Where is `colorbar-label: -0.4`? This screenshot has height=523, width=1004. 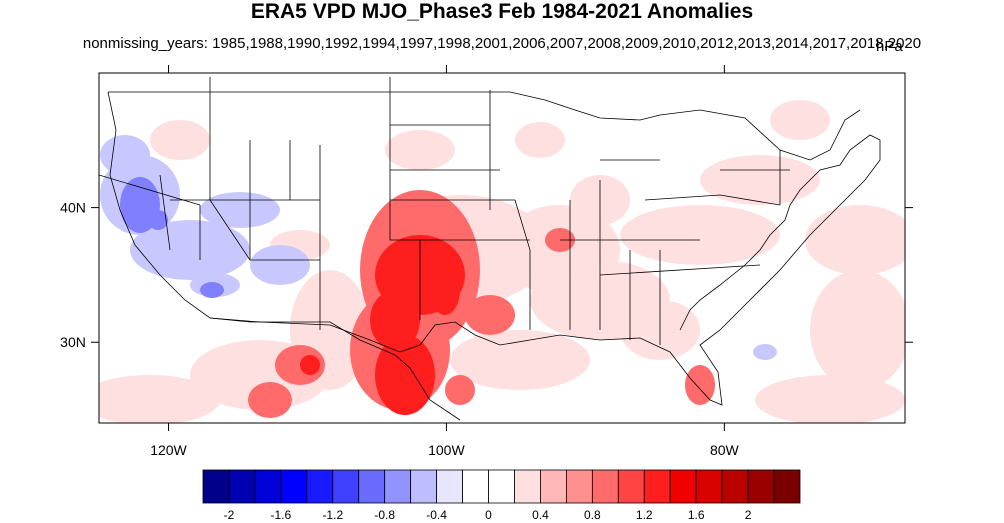
colorbar-label: -0.4 is located at coordinates (436, 515).